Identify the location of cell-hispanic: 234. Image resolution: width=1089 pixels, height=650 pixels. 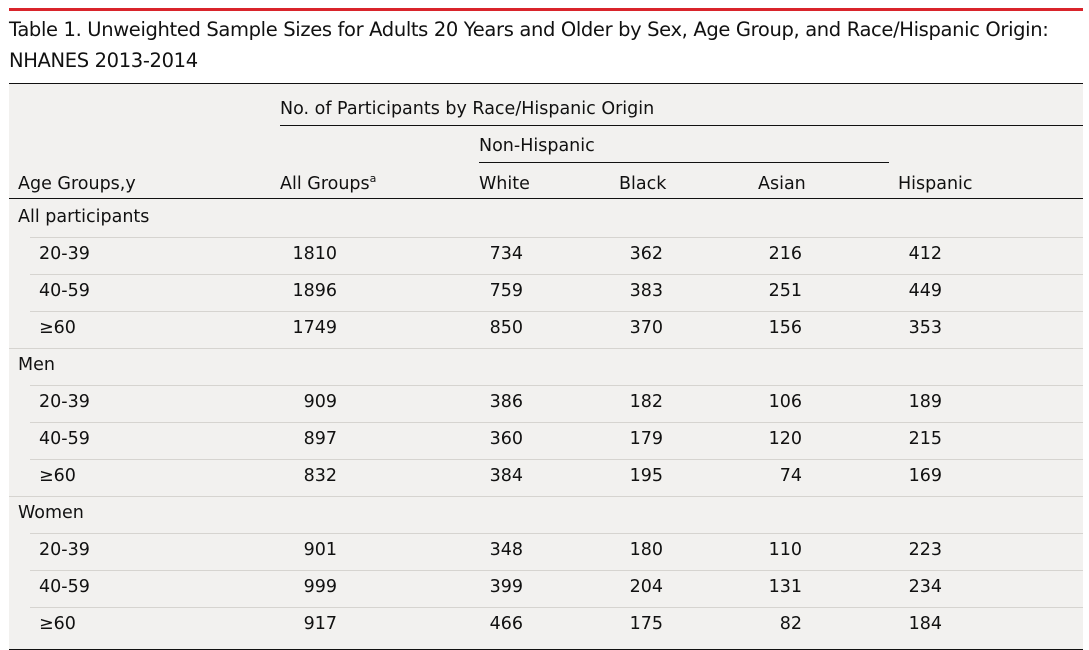
(925, 587).